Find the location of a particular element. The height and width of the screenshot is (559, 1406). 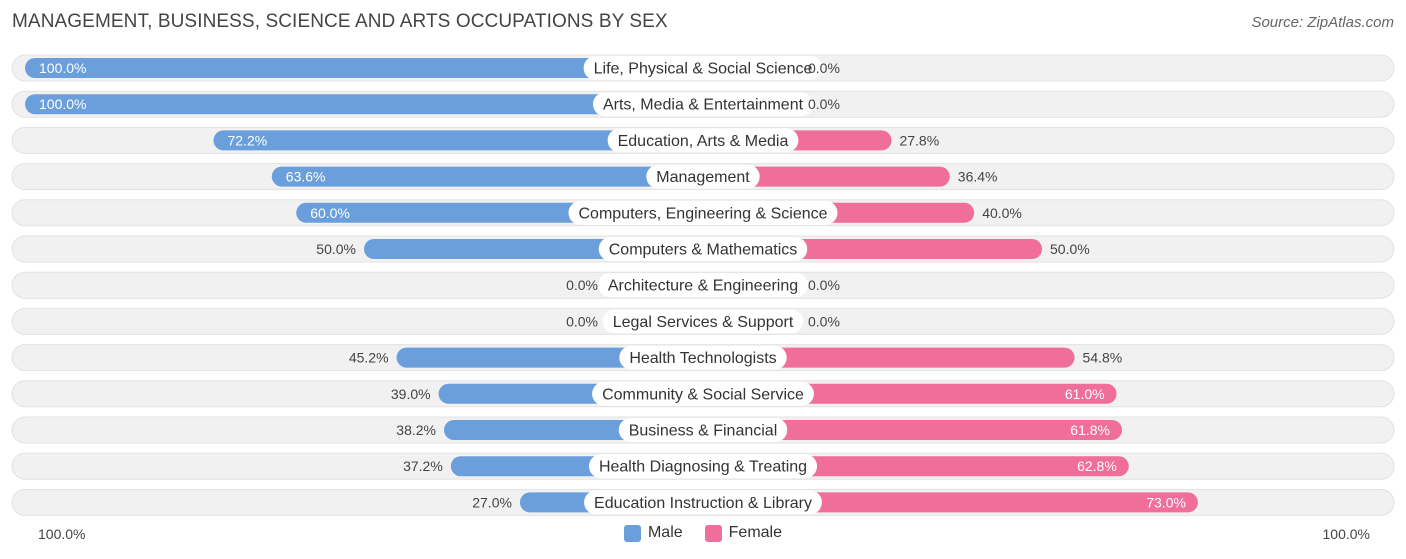

legend-item-male: Male is located at coordinates (653, 533).